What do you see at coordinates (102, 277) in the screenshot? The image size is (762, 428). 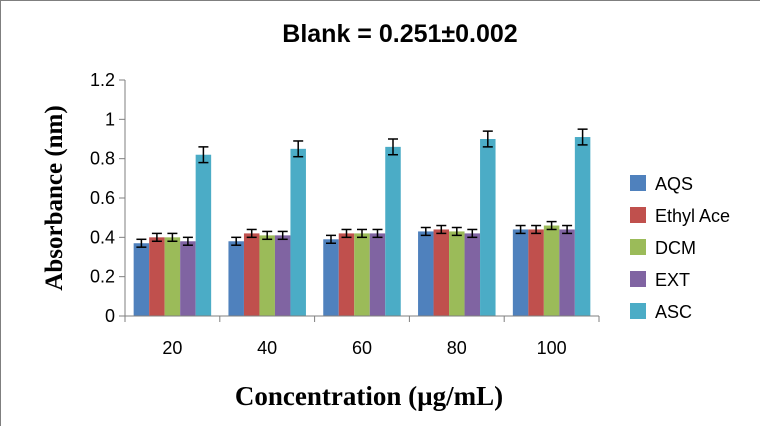 I see `y-tick-label: 0.2` at bounding box center [102, 277].